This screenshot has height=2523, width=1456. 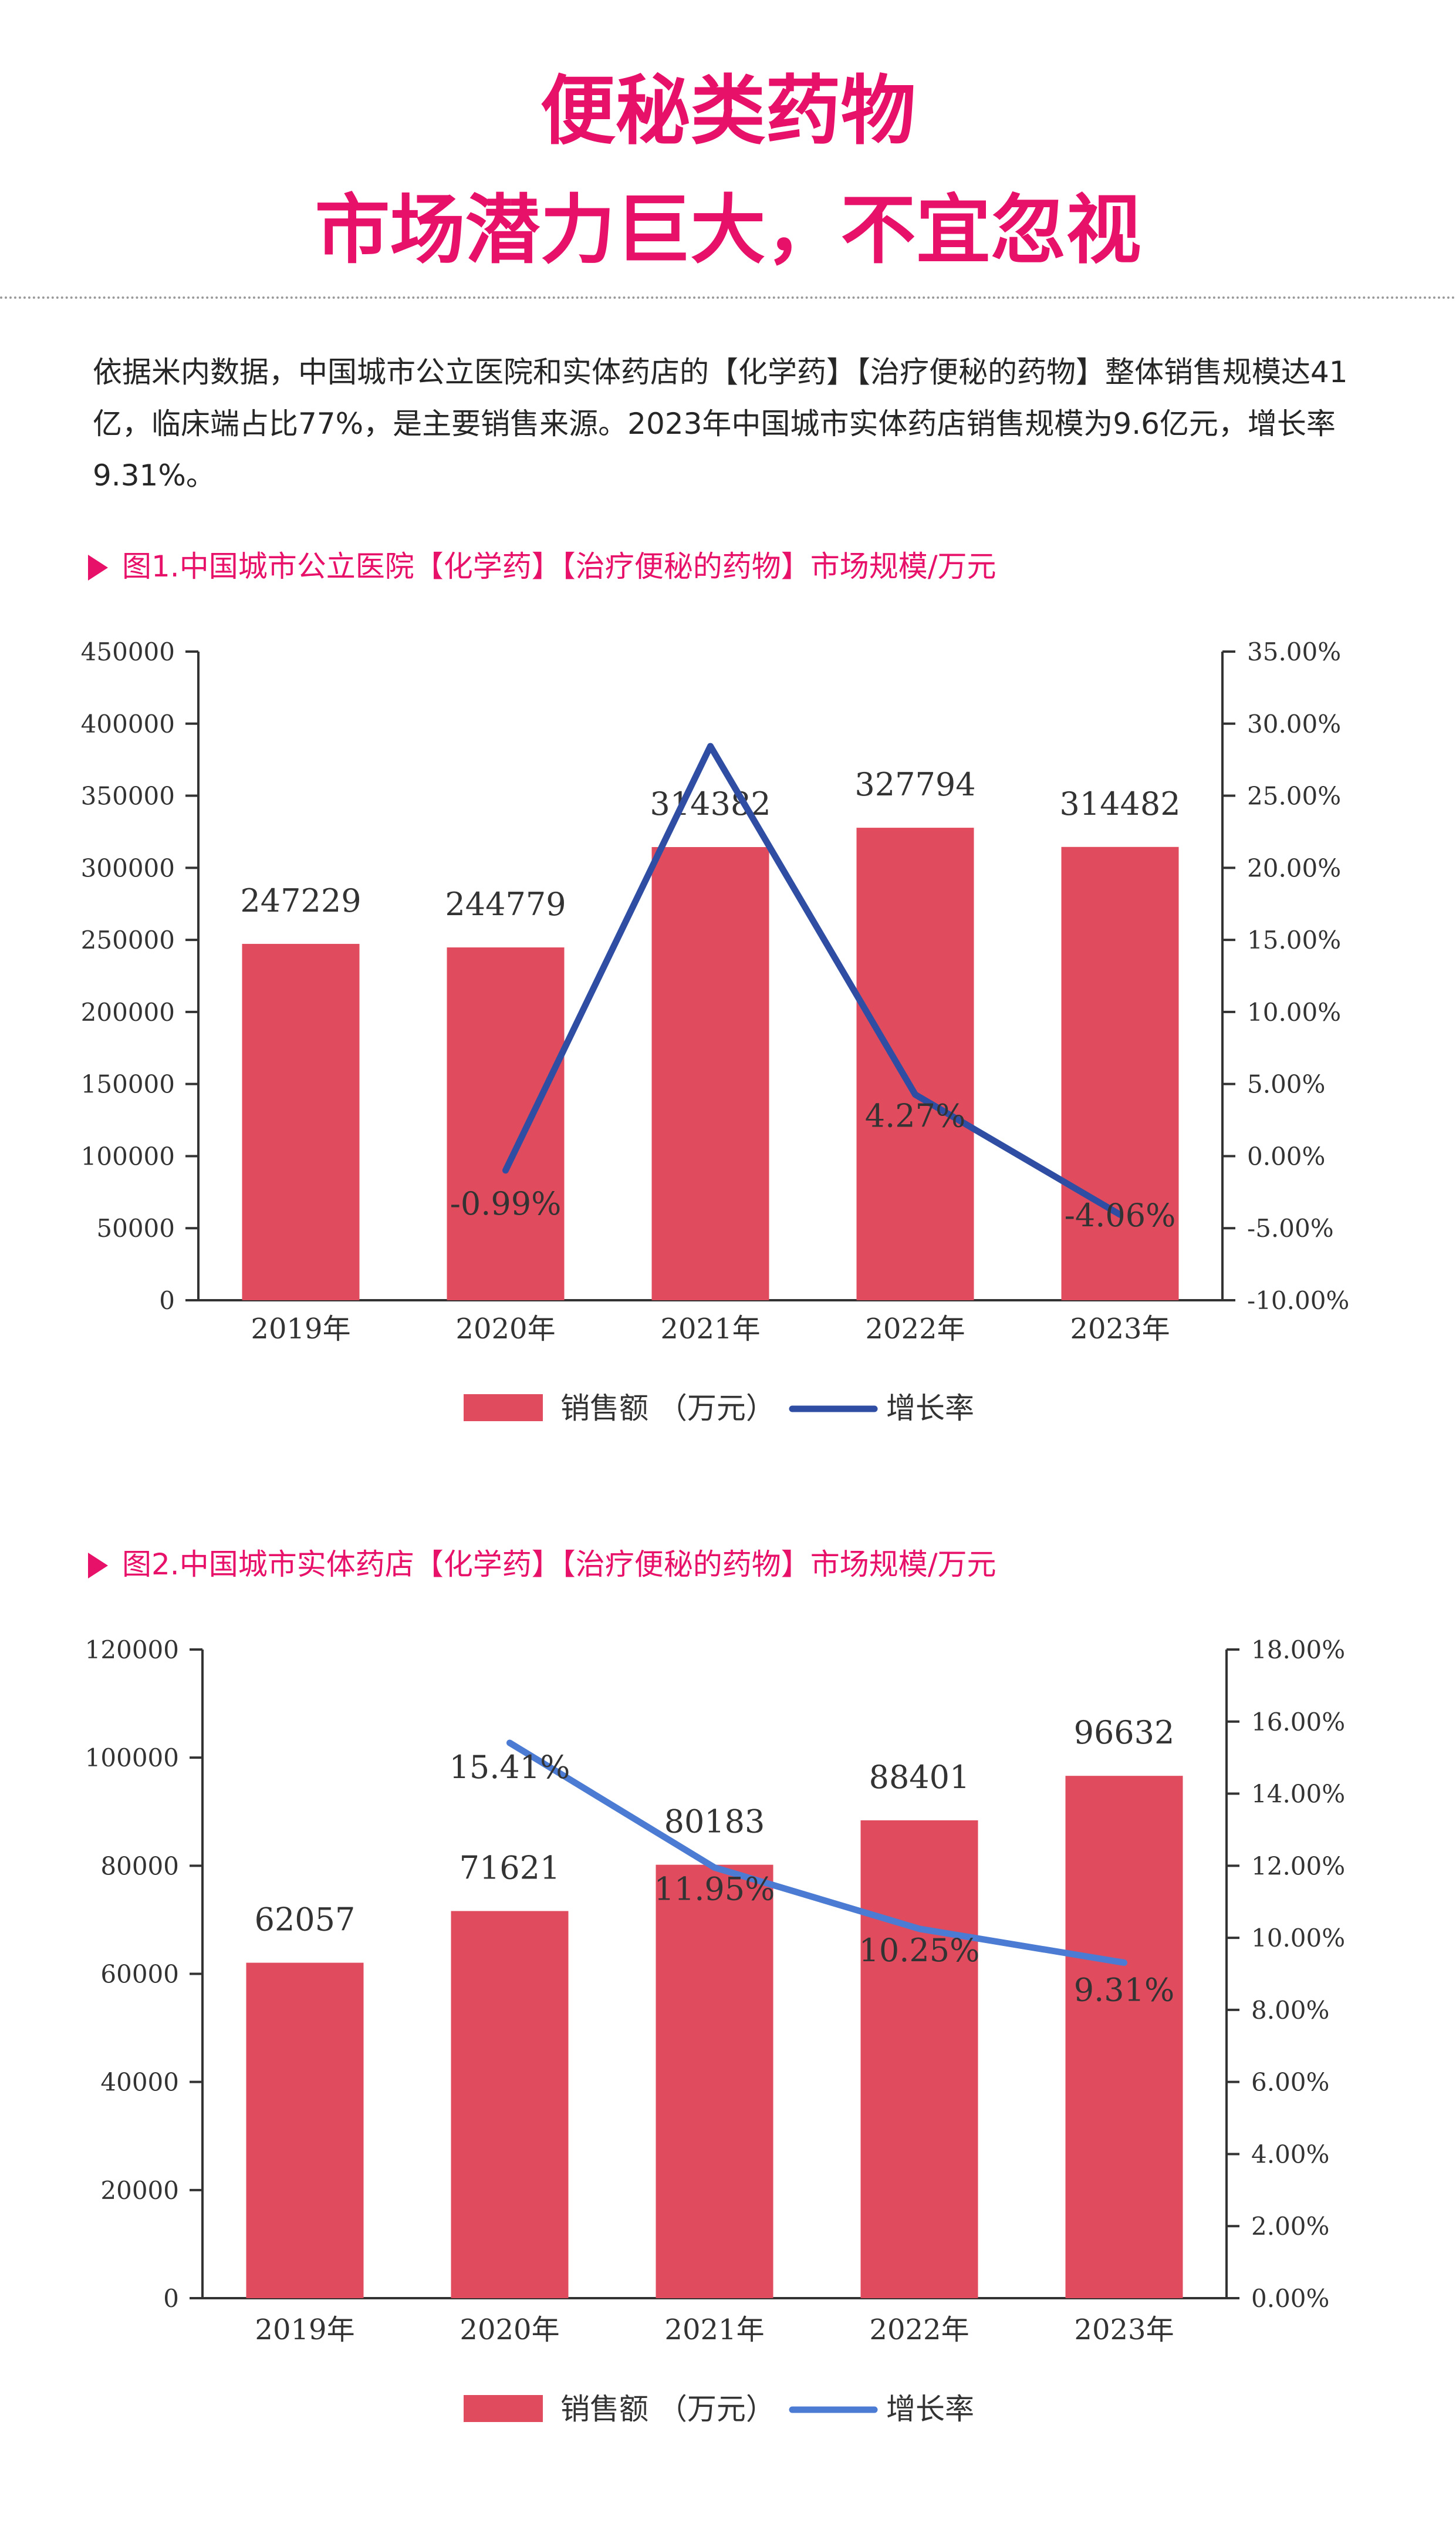 What do you see at coordinates (506, 1203) in the screenshot?
I see `growth-value-label: -0.99%` at bounding box center [506, 1203].